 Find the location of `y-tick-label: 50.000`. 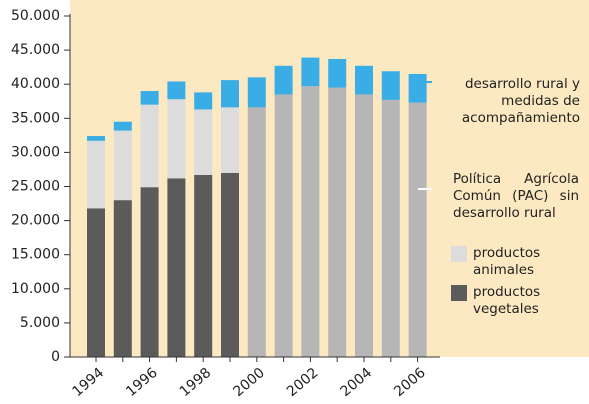

y-tick-label: 50.000 is located at coordinates (35, 16).